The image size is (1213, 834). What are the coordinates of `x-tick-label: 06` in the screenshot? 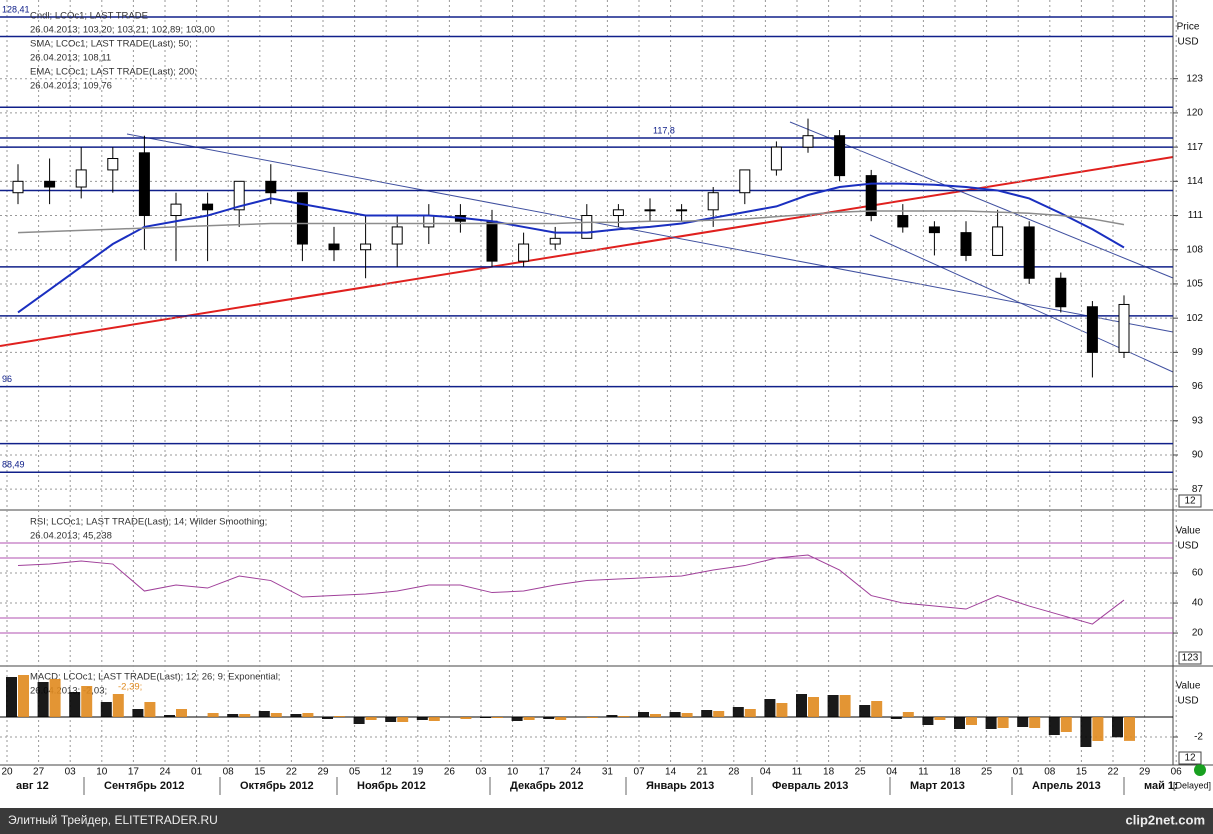 It's located at (1177, 772).